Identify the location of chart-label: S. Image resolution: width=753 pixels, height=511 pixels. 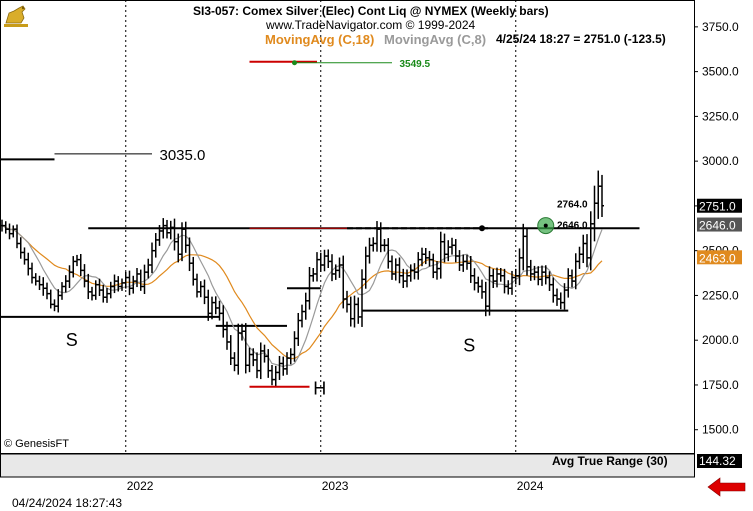
(72, 340).